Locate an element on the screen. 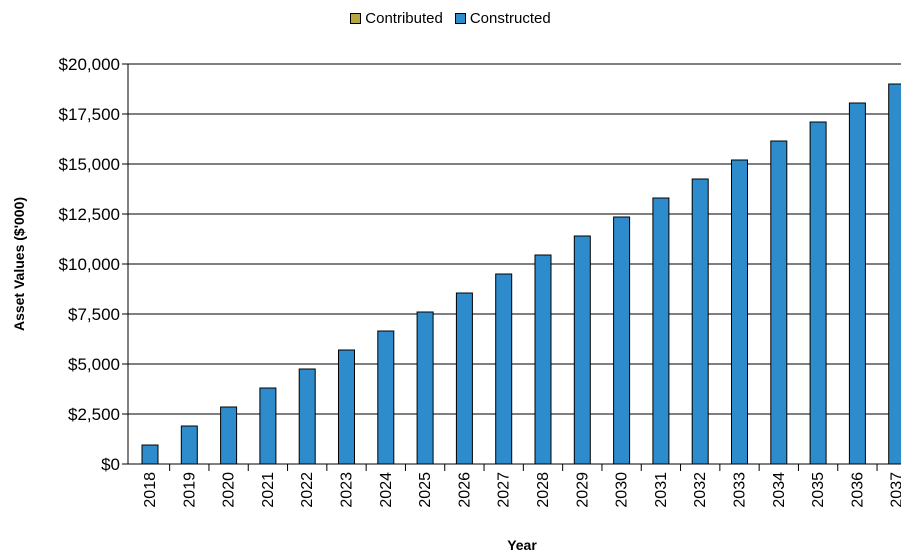  x-tick-label: 2026 is located at coordinates (464, 490).